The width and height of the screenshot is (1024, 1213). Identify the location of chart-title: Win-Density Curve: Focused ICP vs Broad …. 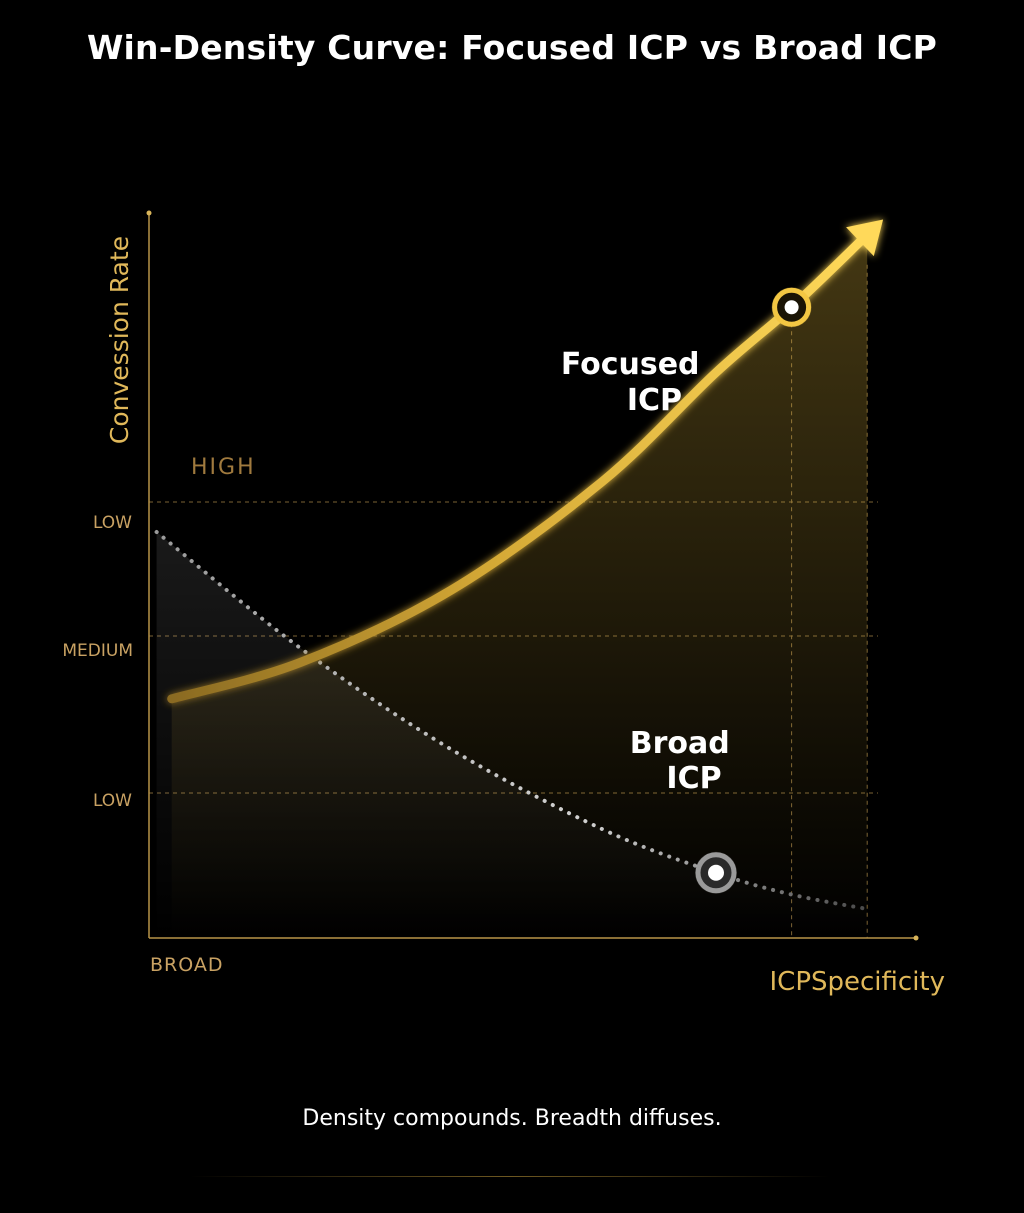
(512, 47).